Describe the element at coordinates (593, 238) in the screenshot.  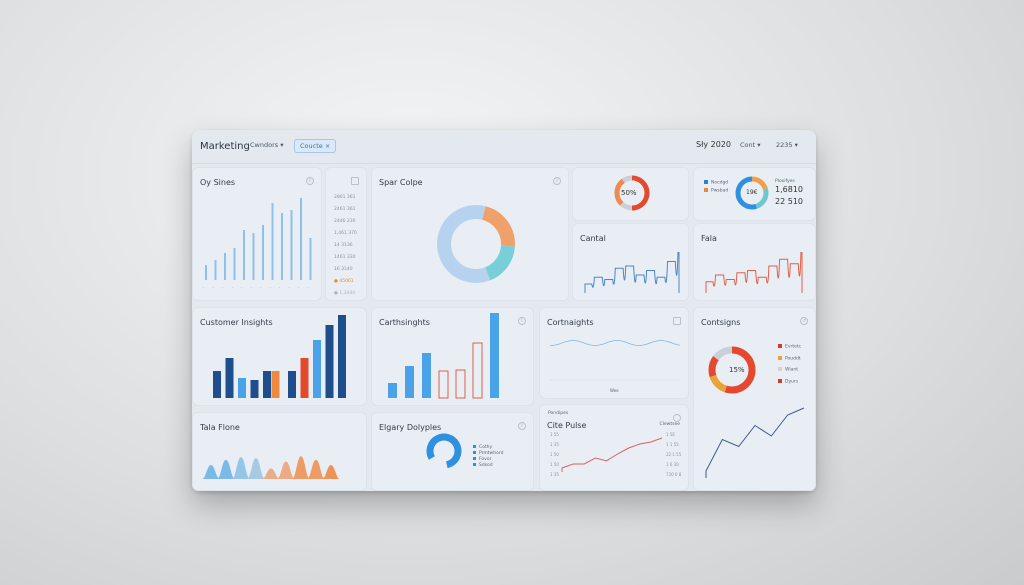
I see `panel-title: Cantal` at that location.